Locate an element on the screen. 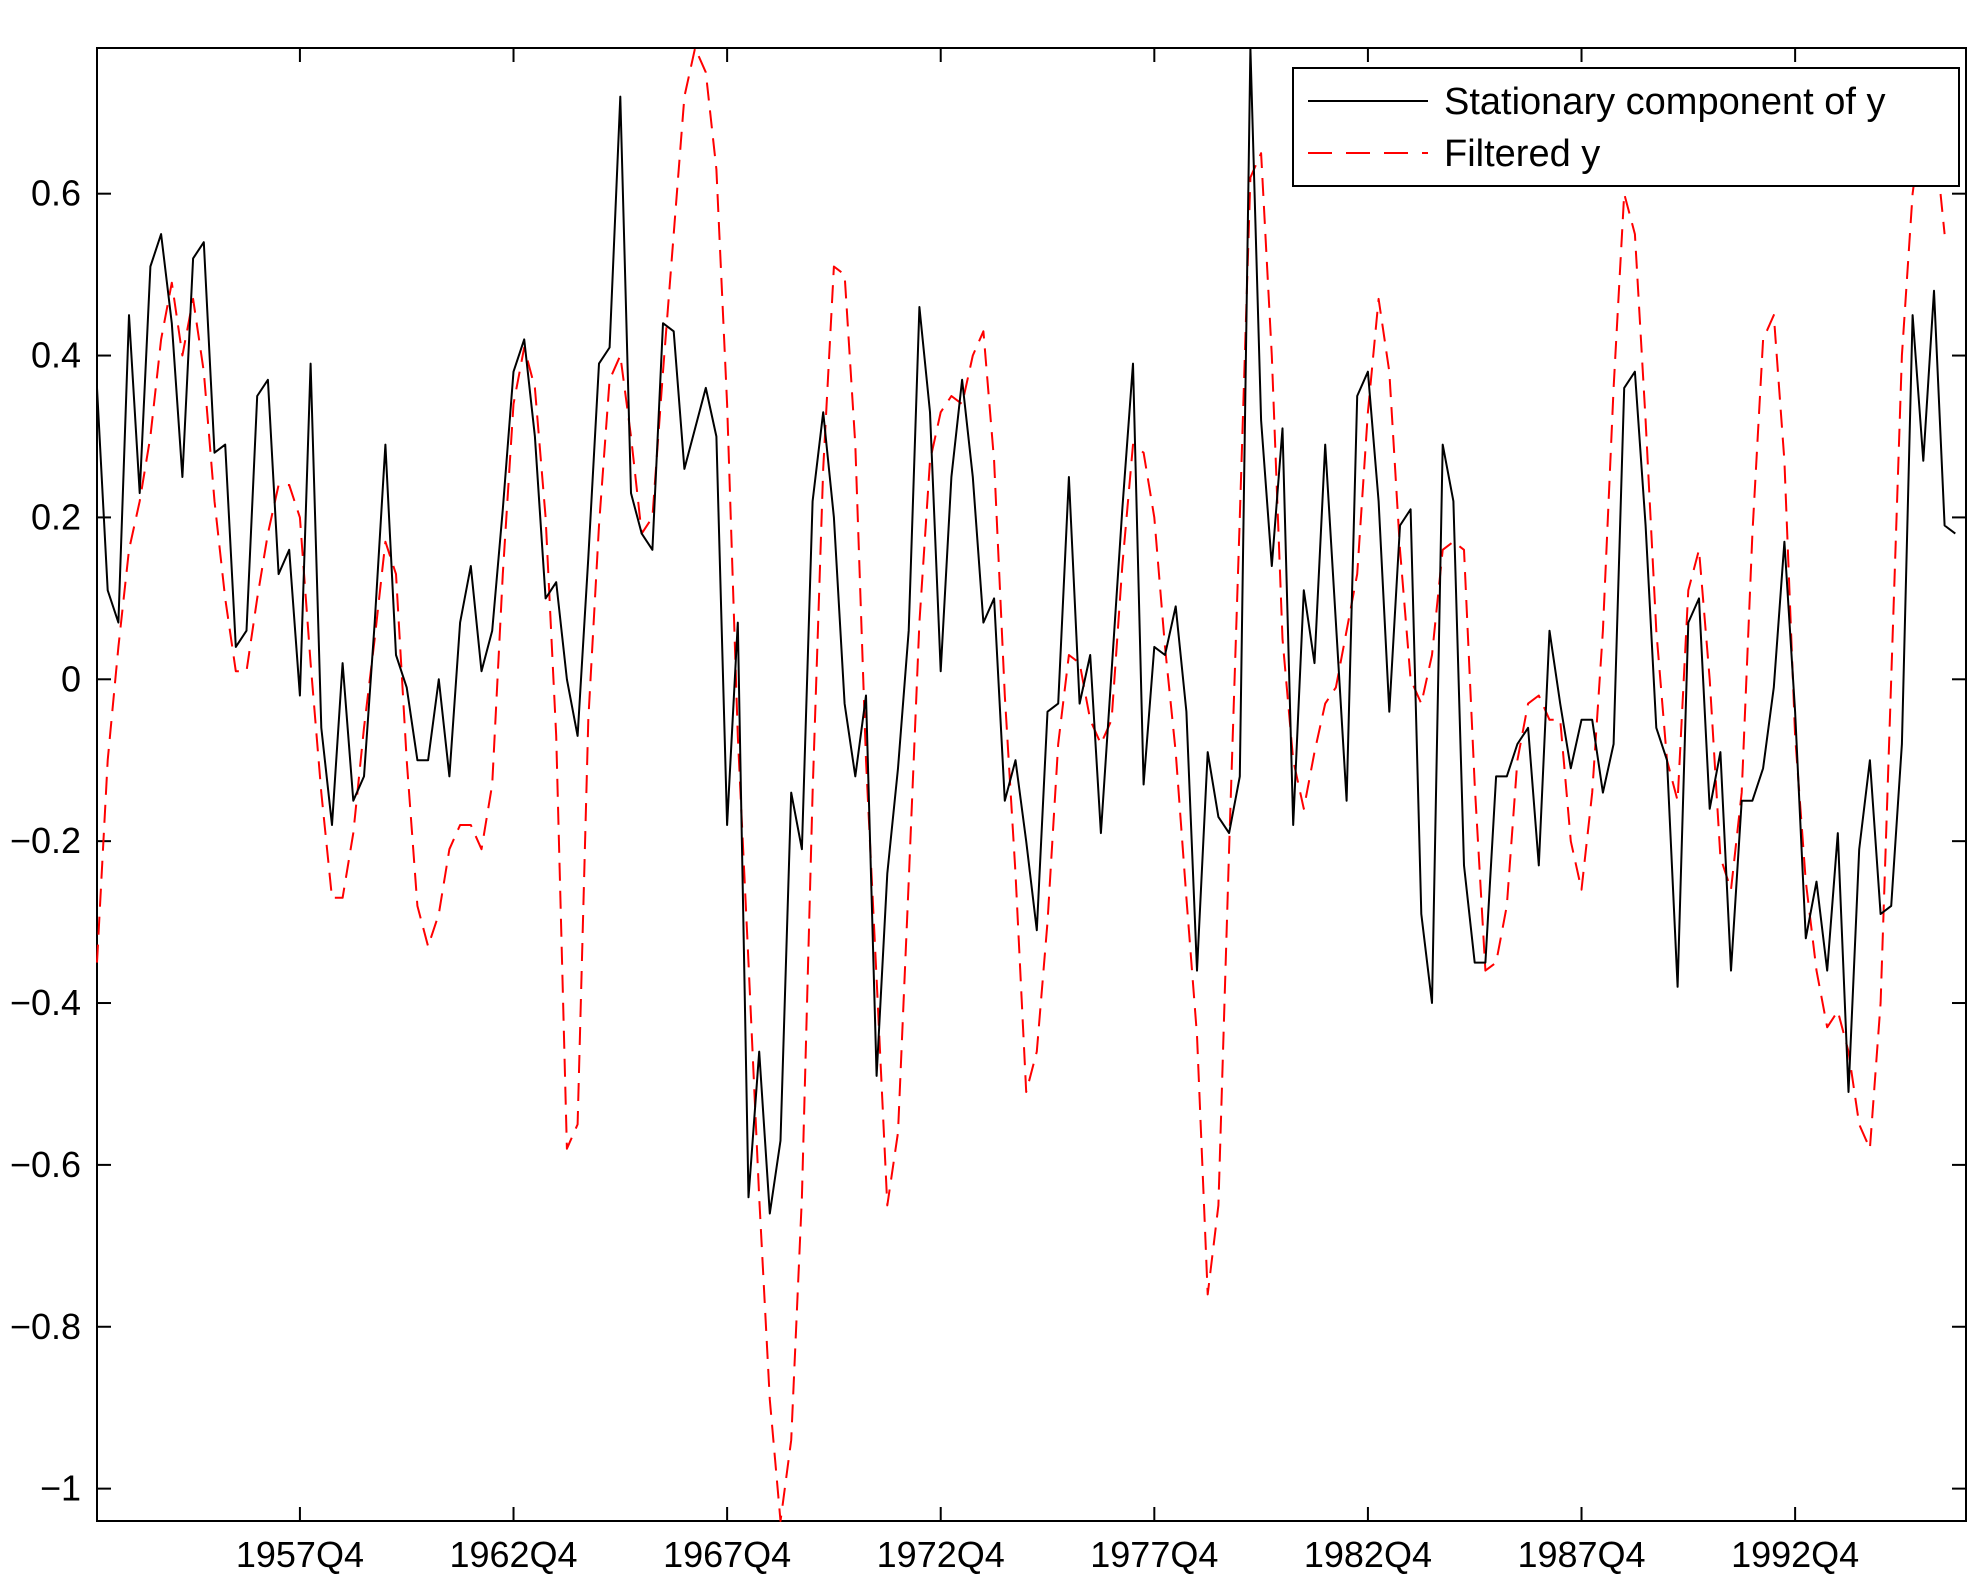 The height and width of the screenshot is (1575, 1983). x-tick-label: 1967Q4 is located at coordinates (727, 1554).